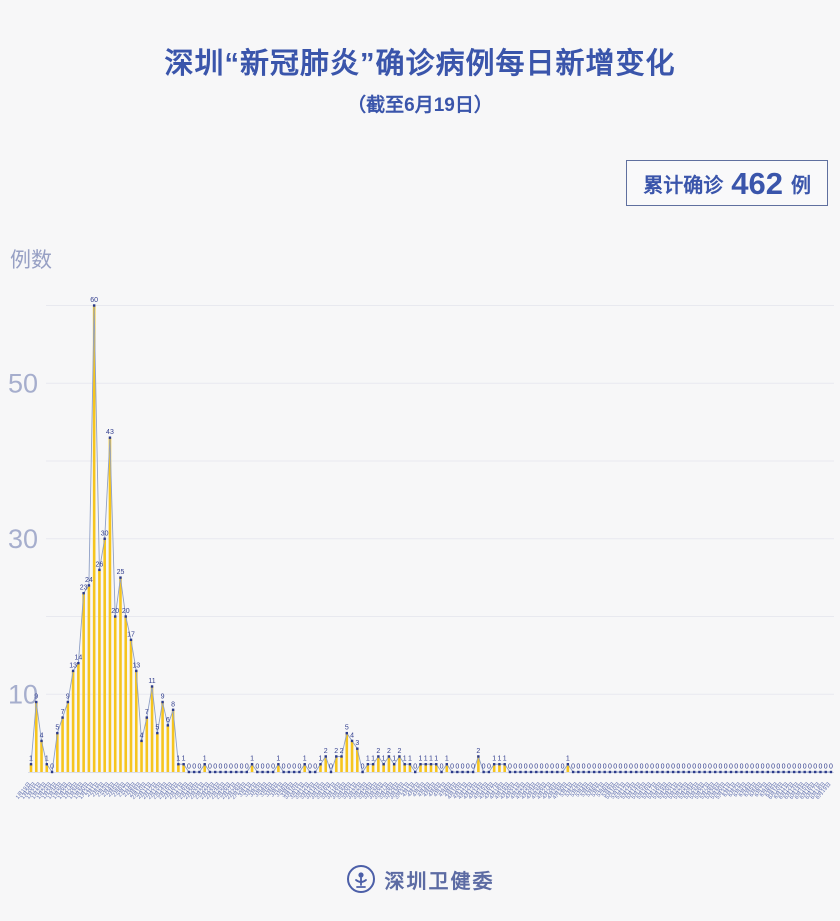 Image resolution: width=840 pixels, height=921 pixels. I want to click on svg-text: 25, so click(121, 572).